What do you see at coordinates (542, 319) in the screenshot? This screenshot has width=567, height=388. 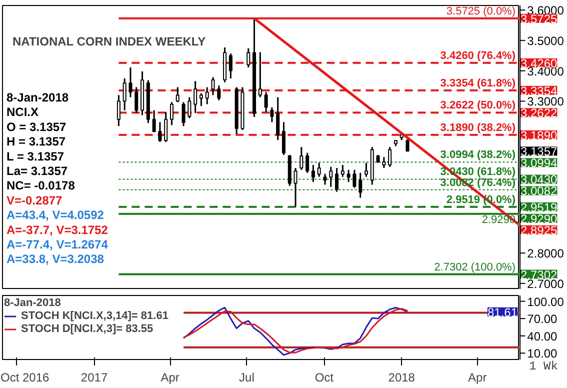 I see `y-tick-label: 70.00` at bounding box center [542, 319].